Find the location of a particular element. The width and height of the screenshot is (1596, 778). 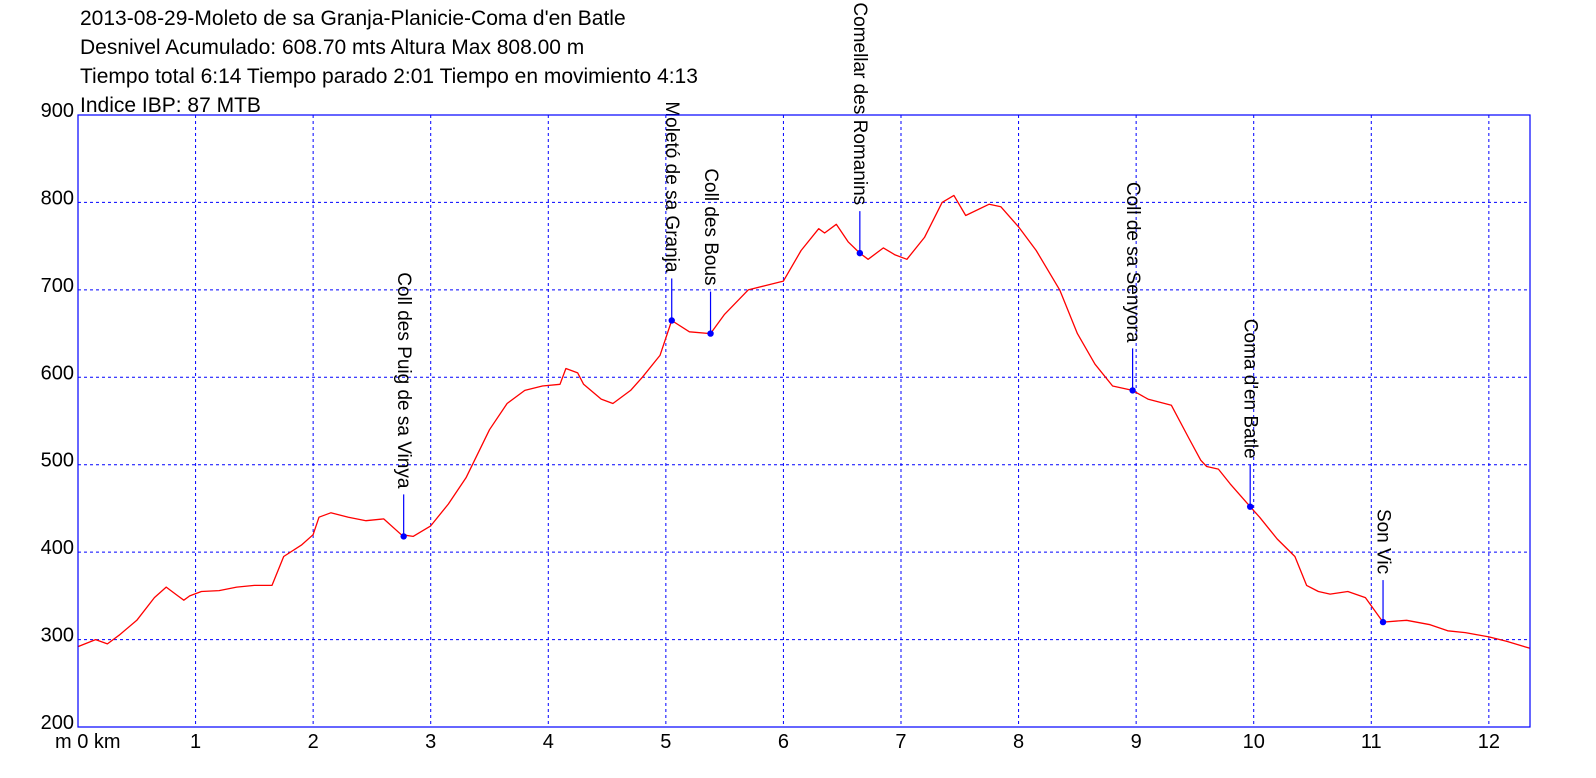

x-tick-label: 12 is located at coordinates (1489, 742).